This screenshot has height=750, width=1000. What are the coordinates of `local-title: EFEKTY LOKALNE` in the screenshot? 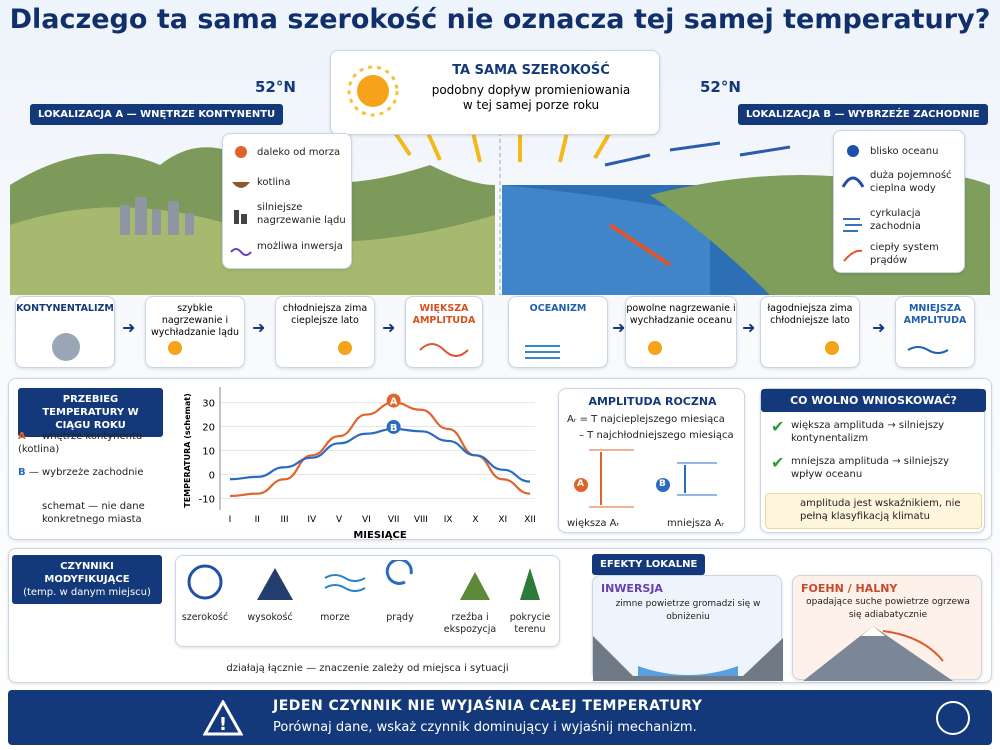 It's located at (649, 564).